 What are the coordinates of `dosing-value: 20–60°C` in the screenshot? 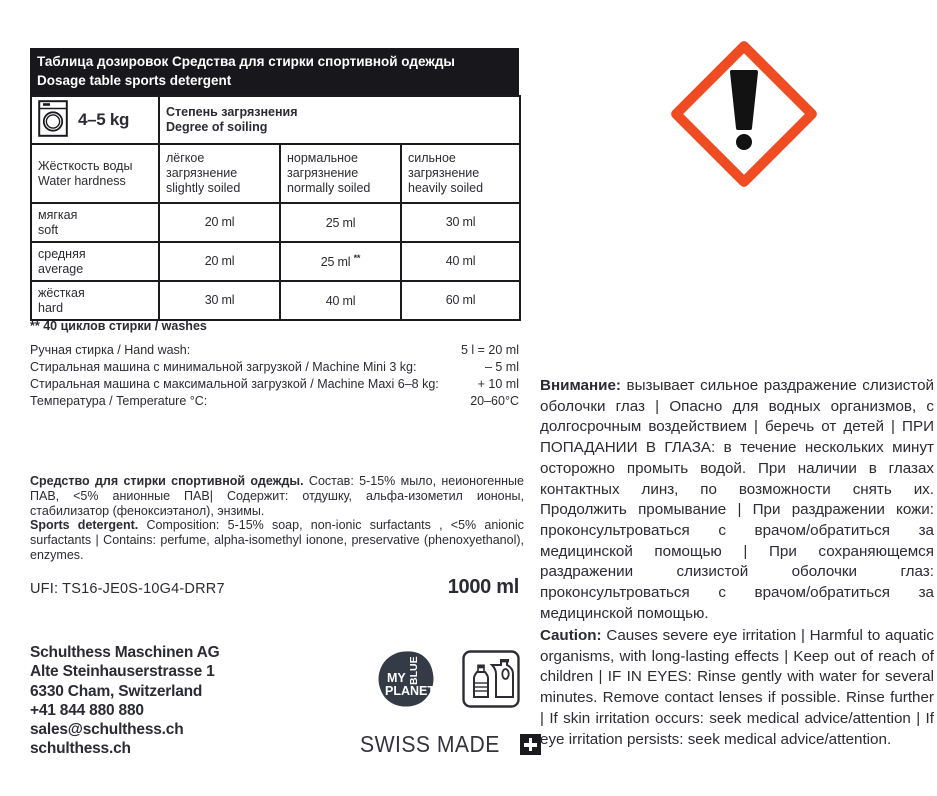 It's located at (494, 401).